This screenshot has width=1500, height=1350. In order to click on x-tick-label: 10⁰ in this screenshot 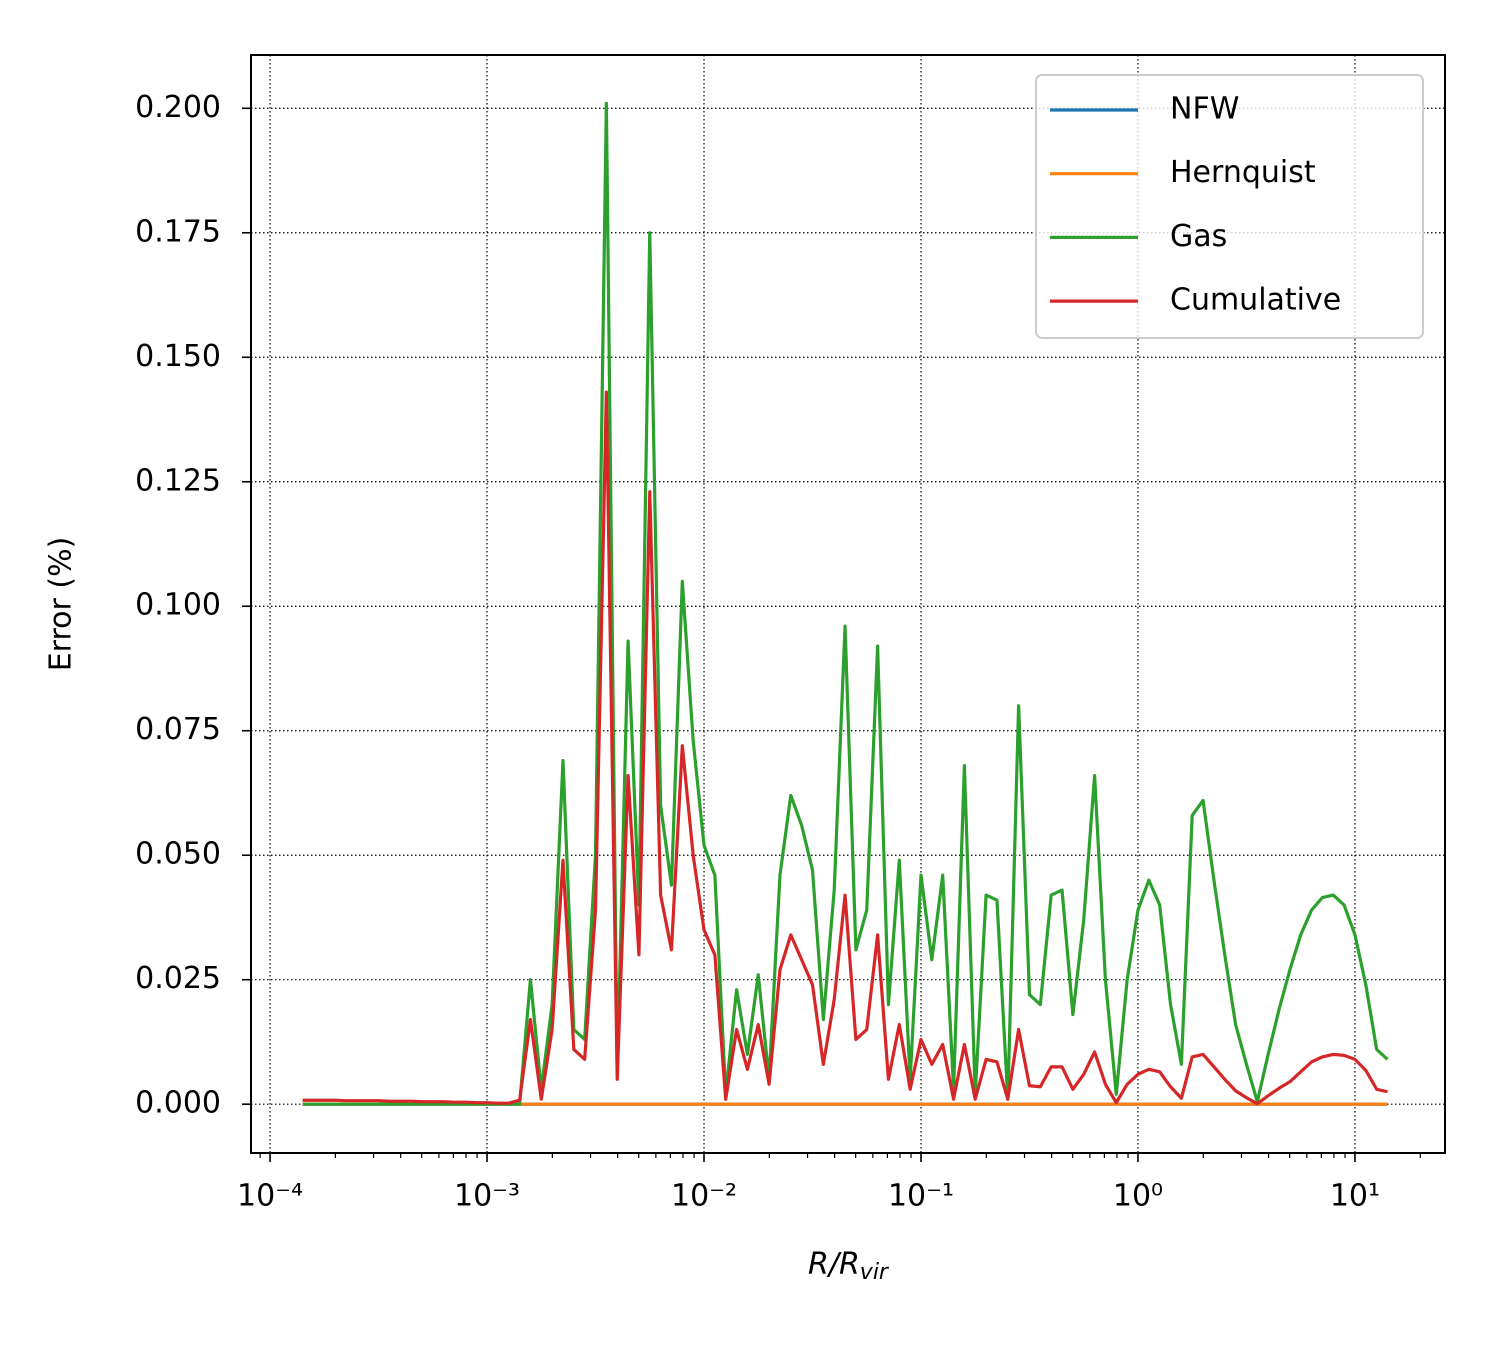, I will do `click(1138, 1196)`.